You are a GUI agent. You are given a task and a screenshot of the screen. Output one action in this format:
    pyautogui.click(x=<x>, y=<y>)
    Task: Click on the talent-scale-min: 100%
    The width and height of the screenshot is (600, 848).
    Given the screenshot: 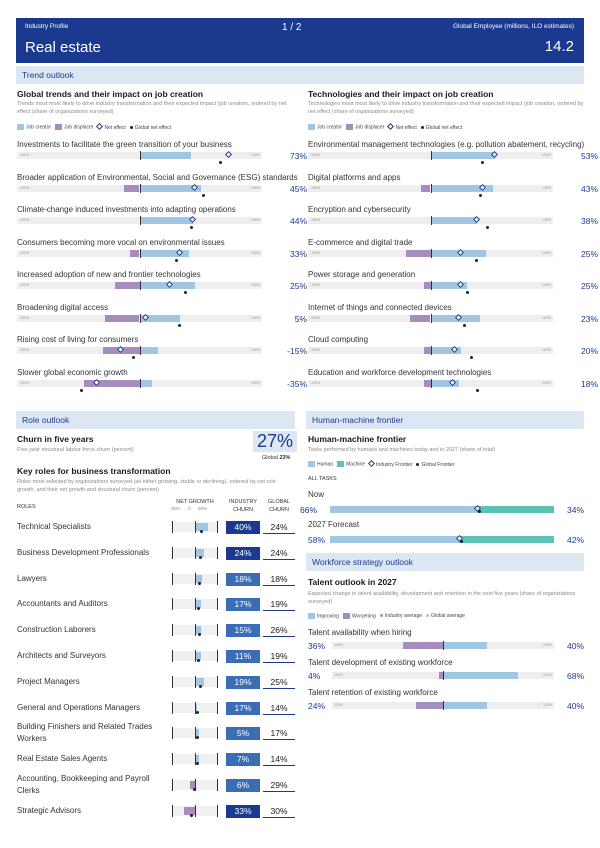 What is the action you would take?
    pyautogui.click(x=338, y=645)
    